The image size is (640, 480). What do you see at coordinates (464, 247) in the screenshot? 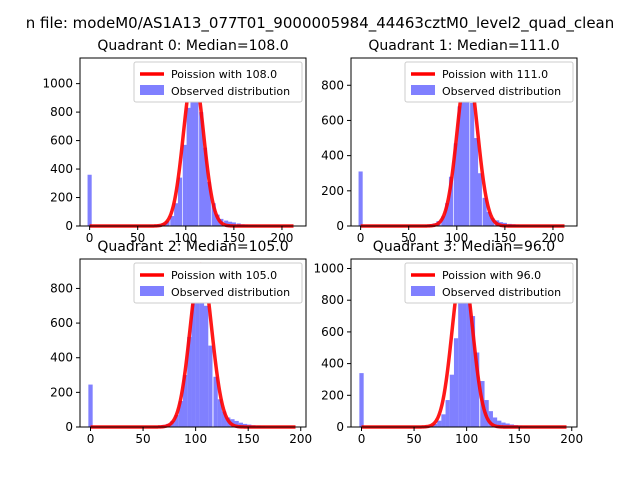
I see `panel-title: Quadrant 3: Median=96.0` at bounding box center [464, 247].